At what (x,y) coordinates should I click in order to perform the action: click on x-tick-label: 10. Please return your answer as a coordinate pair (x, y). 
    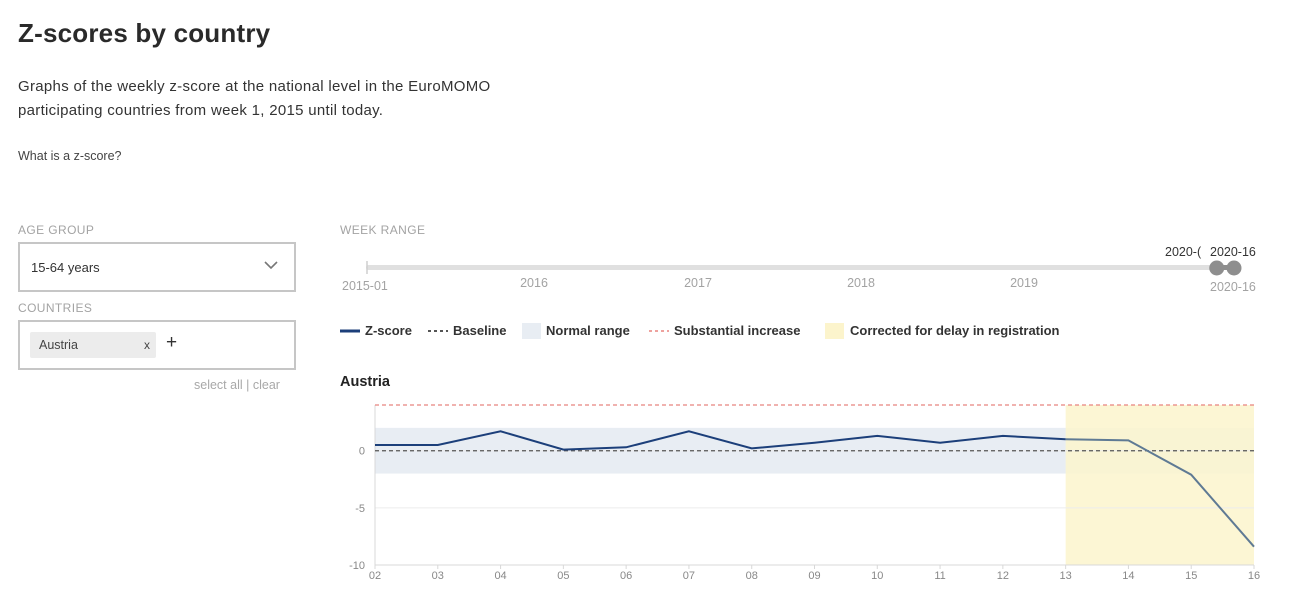
    Looking at the image, I should click on (877, 576).